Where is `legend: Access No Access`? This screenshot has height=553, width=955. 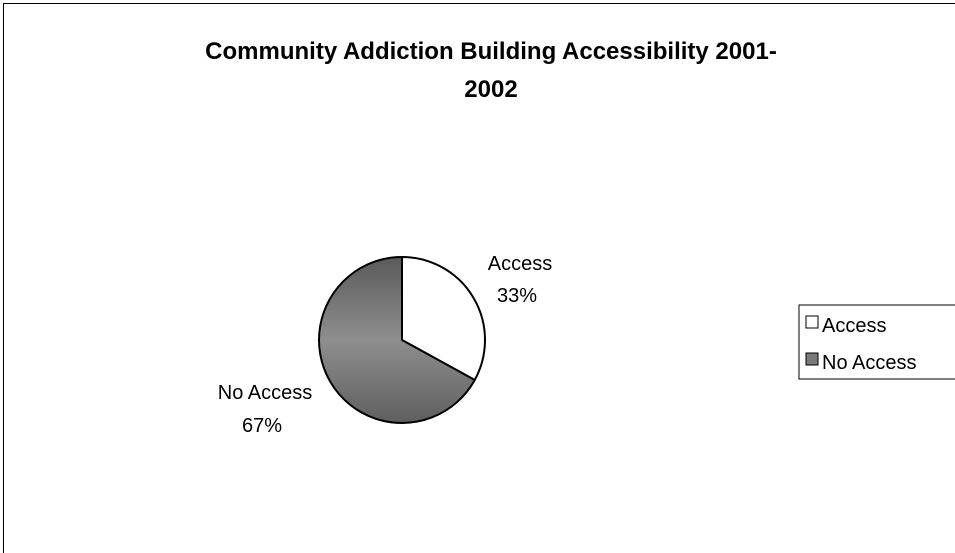 legend: Access No Access is located at coordinates (876, 342).